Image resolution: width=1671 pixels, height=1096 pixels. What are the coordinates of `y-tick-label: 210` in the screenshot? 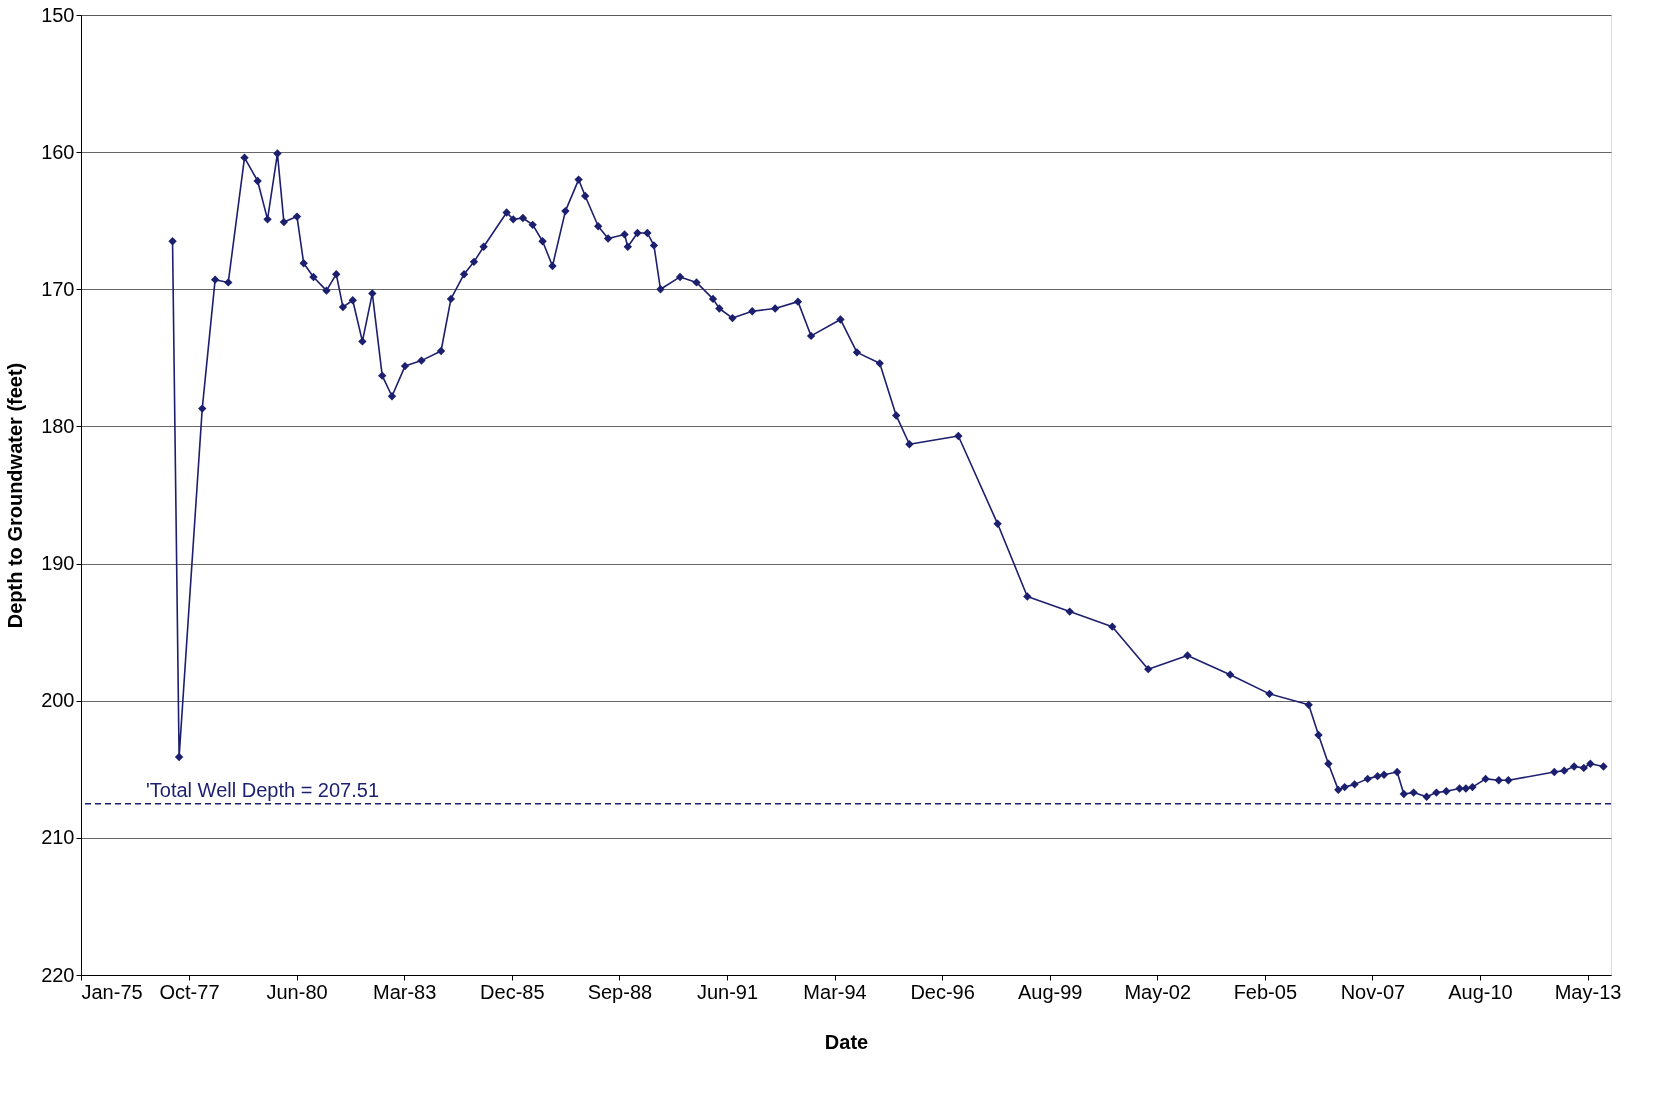 It's located at (58, 837).